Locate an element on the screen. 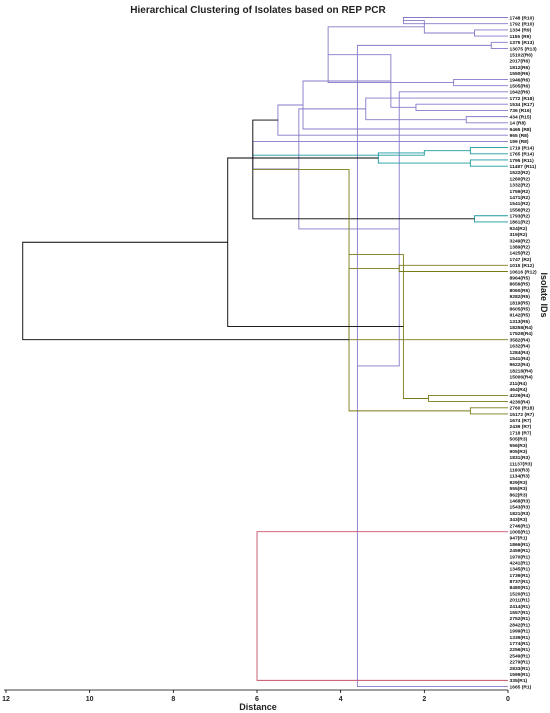 This screenshot has height=713, width=550. leaf-label: 4229(R4) is located at coordinates (520, 396).